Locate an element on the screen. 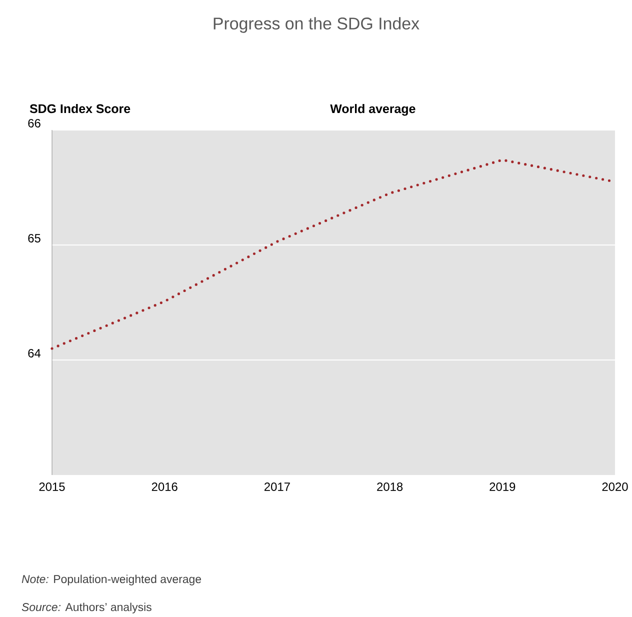  x-tick-label: 2020 is located at coordinates (615, 486).